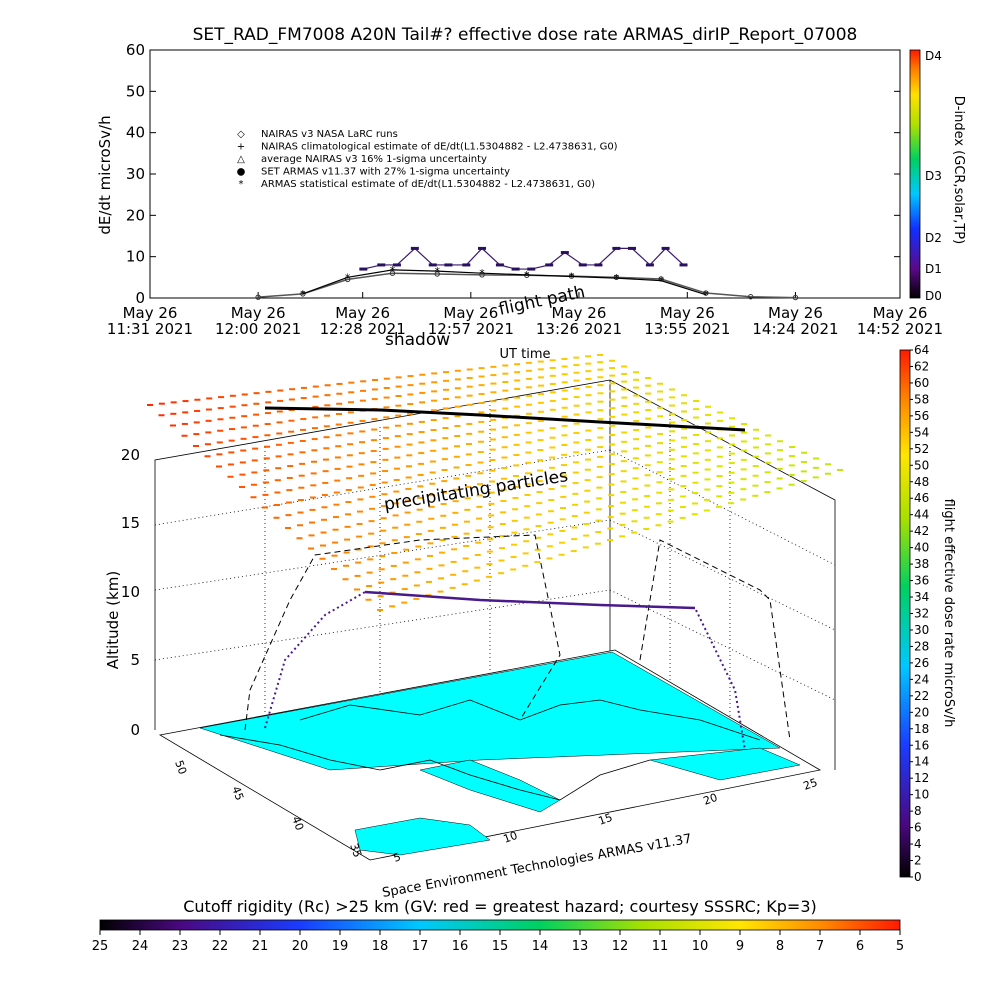 This screenshot has height=1000, width=1000. Describe the element at coordinates (527, 274) in the screenshot. I see `top-series-layer: * * * * * * * * * *` at that location.